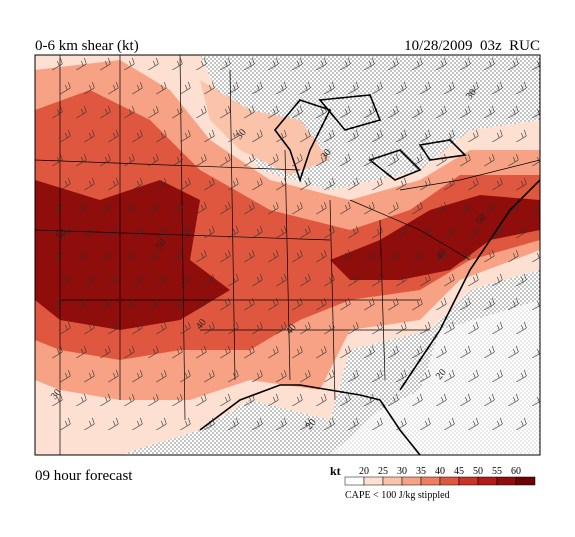 Image resolution: width=575 pixels, height=537 pixels. Describe the element at coordinates (364, 471) in the screenshot. I see `colorbar-label: 20` at that location.